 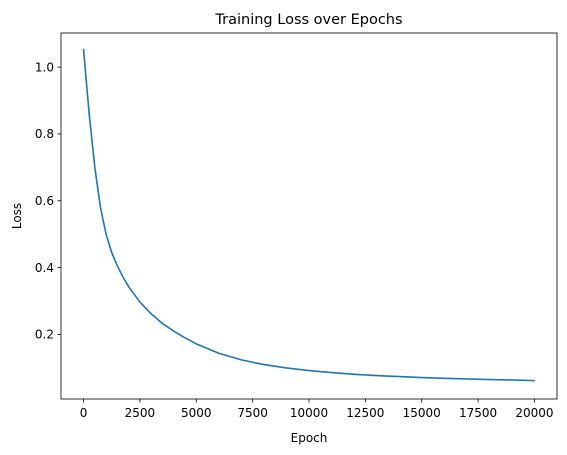 What do you see at coordinates (44, 268) in the screenshot?
I see `y-tick-label: 0.4` at bounding box center [44, 268].